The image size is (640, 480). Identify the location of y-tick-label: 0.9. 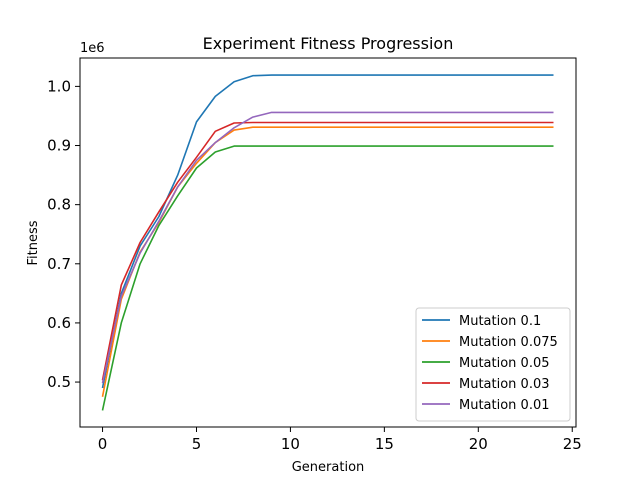
(59, 146).